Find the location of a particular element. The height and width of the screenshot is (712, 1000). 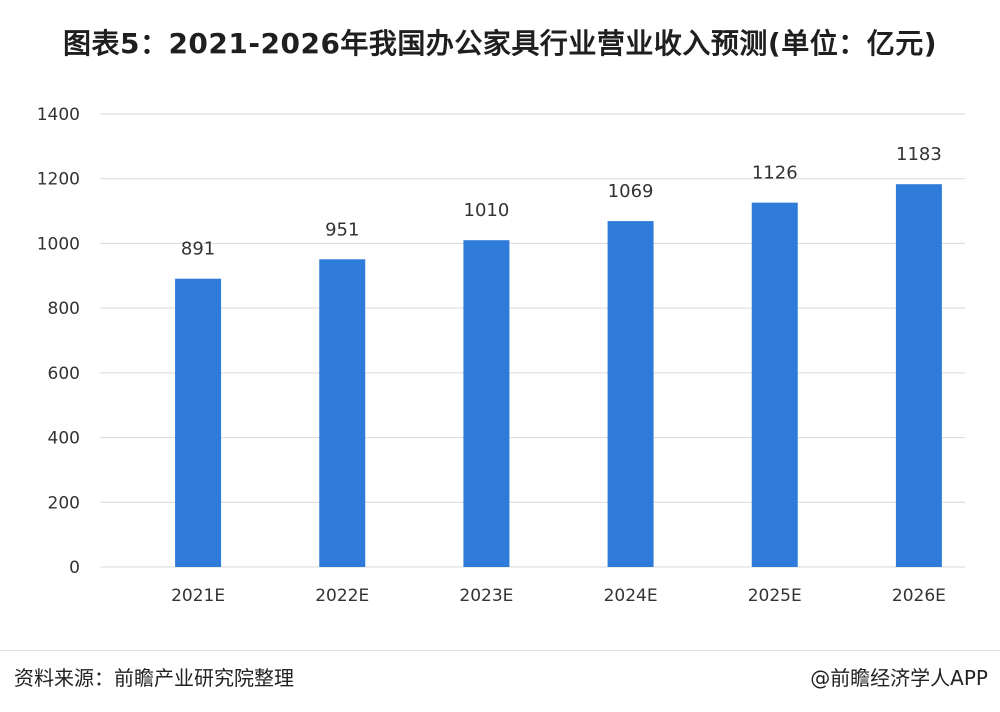

x-category-label: 2022E is located at coordinates (342, 596).